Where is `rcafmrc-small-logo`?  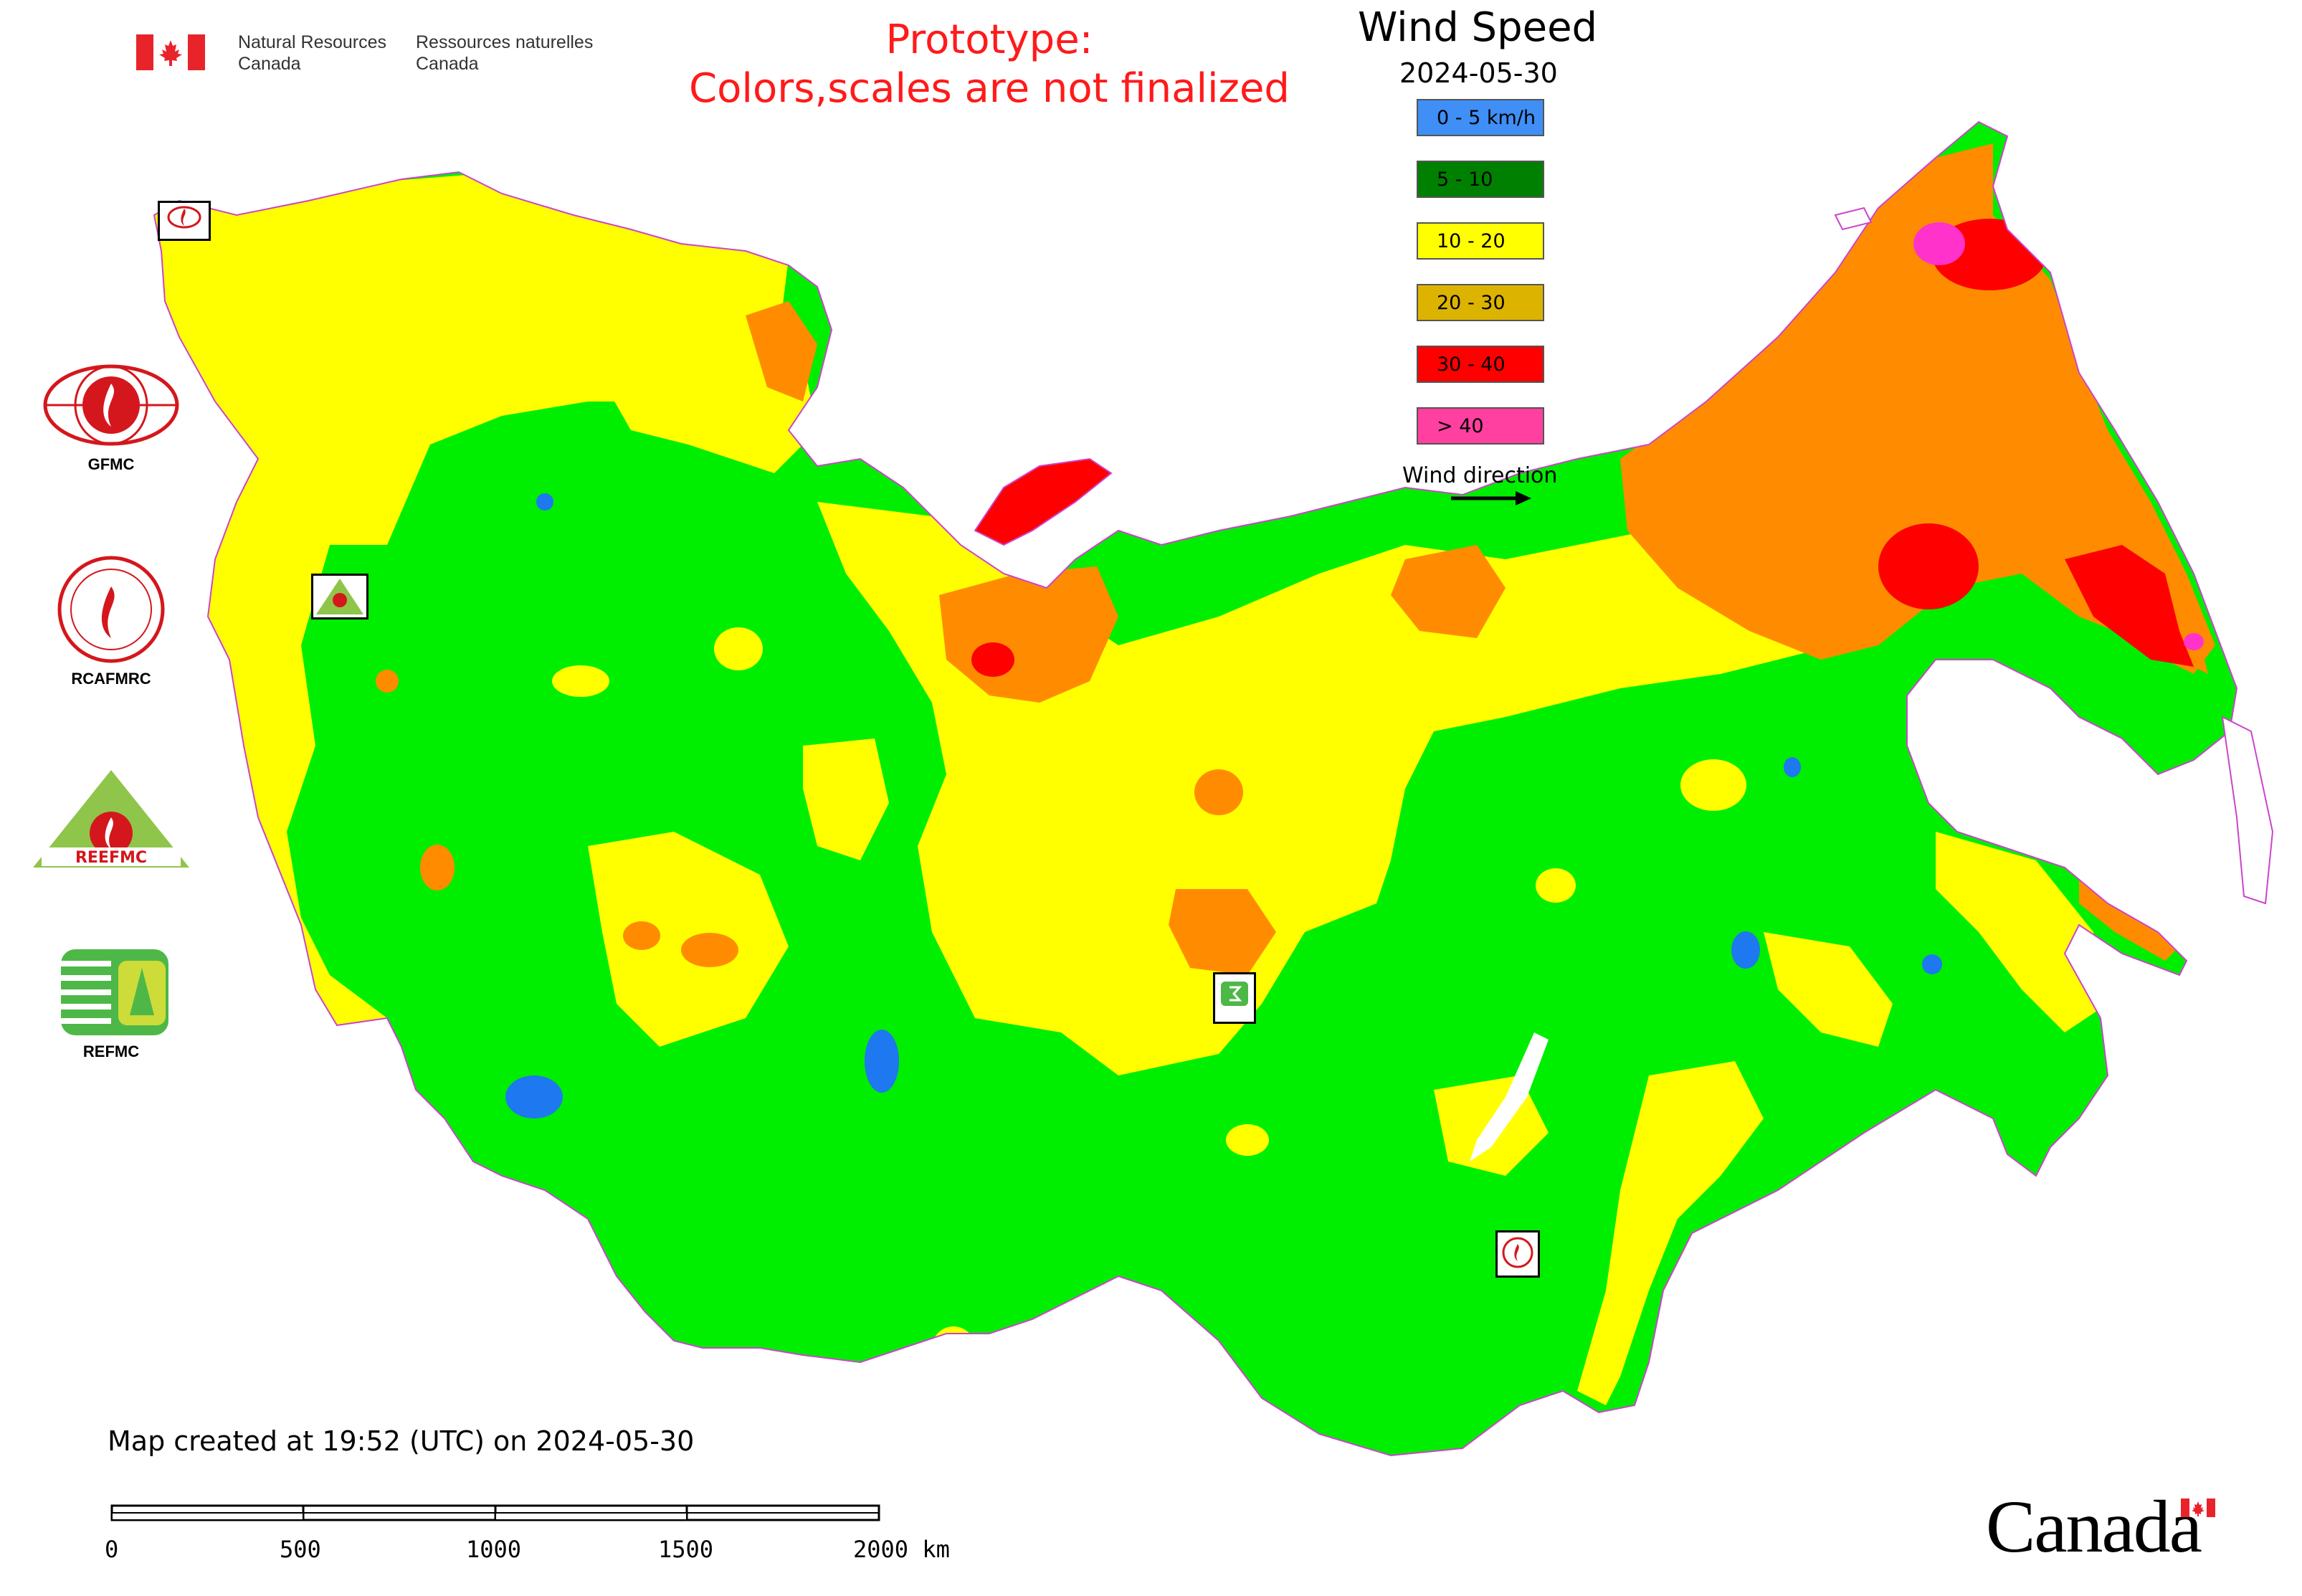
rcafmrc-small-logo is located at coordinates (1517, 1254).